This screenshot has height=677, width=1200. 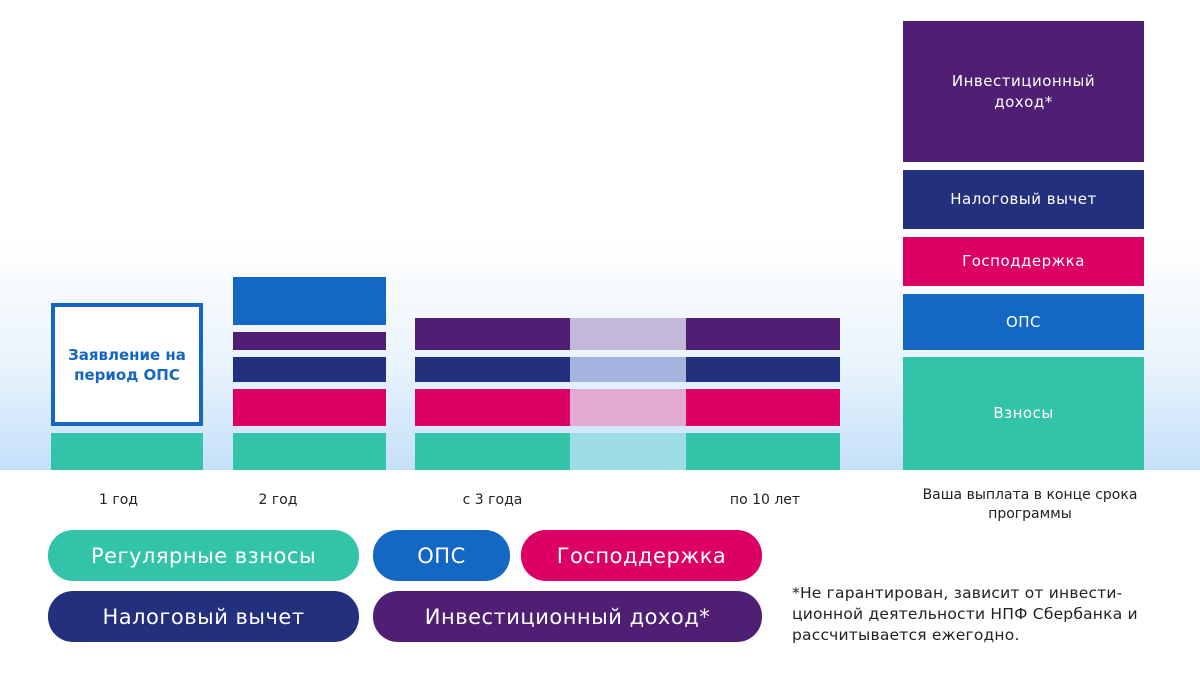 I want to click on final-ops-block: ОПС, so click(x=1023, y=322).